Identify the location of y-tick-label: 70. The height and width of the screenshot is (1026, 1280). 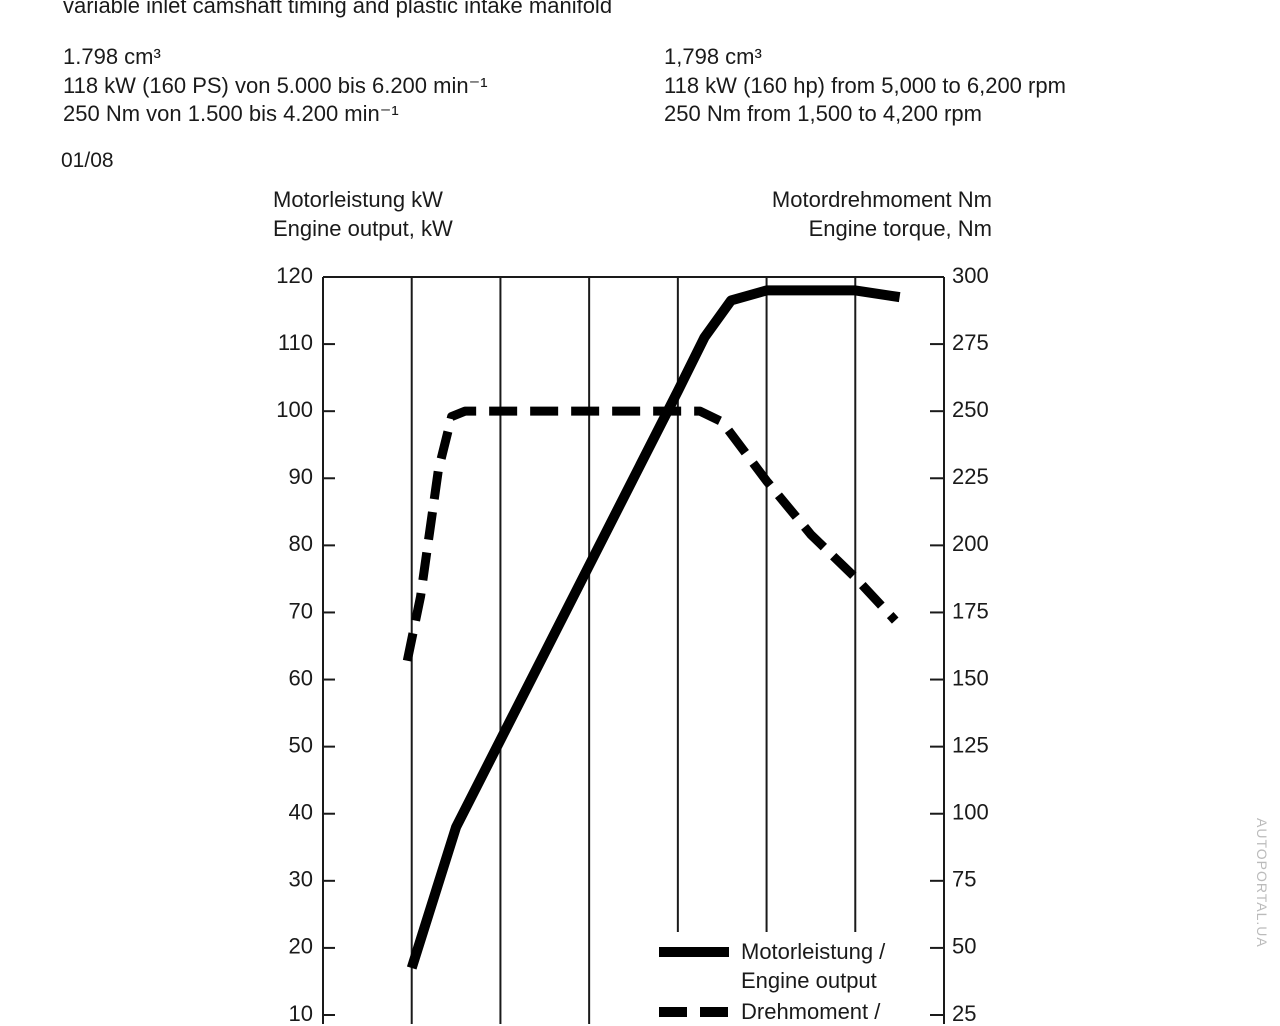
(301, 610).